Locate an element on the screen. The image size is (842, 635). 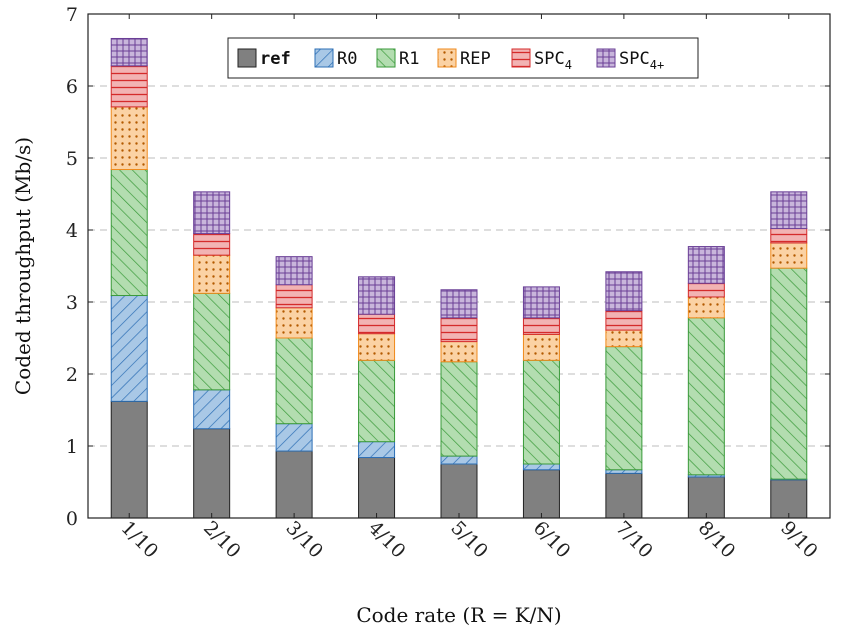
y-tick-label: 5 is located at coordinates (72, 159).